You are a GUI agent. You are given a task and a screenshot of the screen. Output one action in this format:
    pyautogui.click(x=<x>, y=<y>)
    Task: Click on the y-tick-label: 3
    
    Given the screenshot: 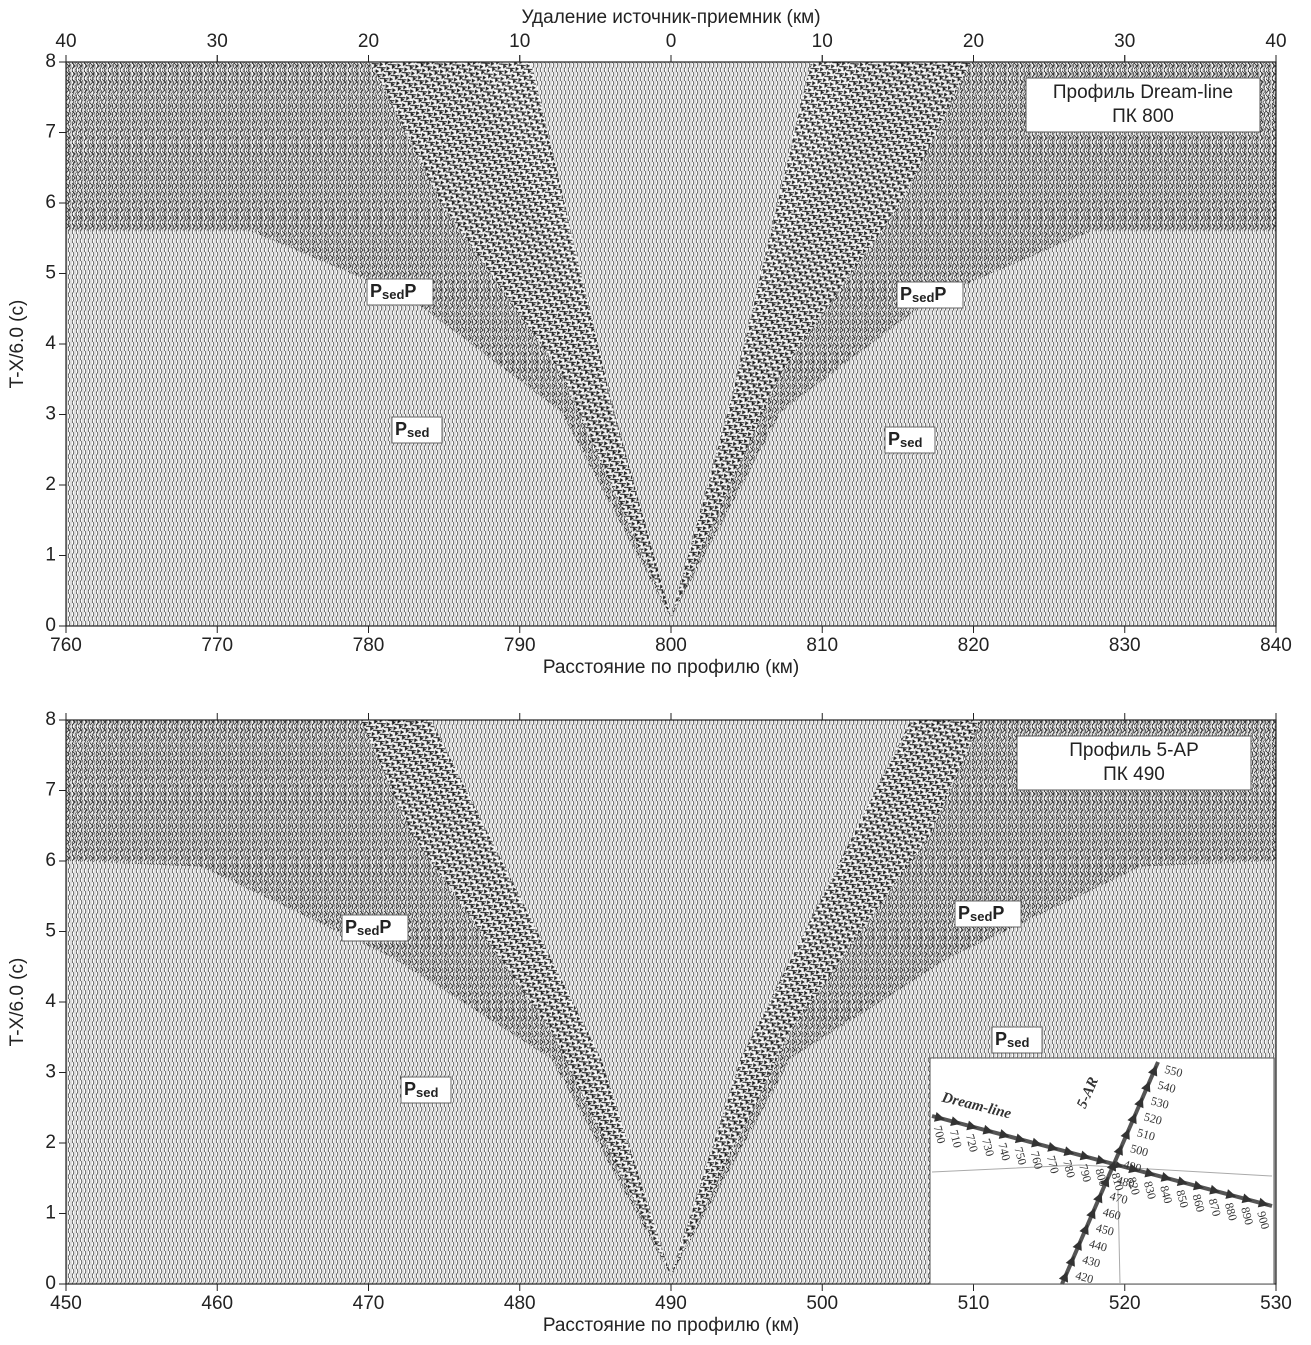 What is the action you would take?
    pyautogui.click(x=50, y=414)
    